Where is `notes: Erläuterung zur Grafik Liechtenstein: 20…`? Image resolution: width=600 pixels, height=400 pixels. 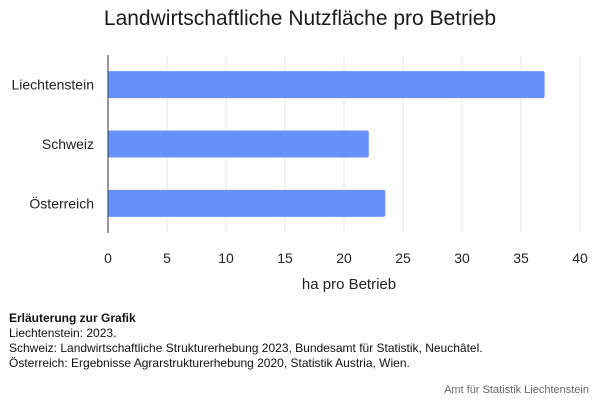 notes: Erläuterung zur Grafik Liechtenstein: 20… is located at coordinates (246, 341).